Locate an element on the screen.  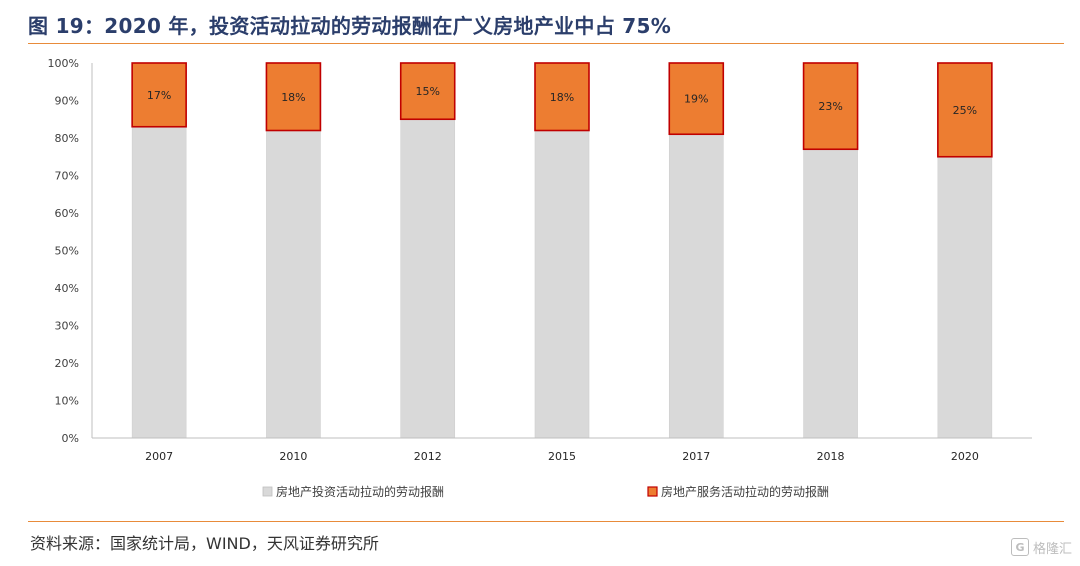
y-tick-label: 80% is located at coordinates (67, 138).